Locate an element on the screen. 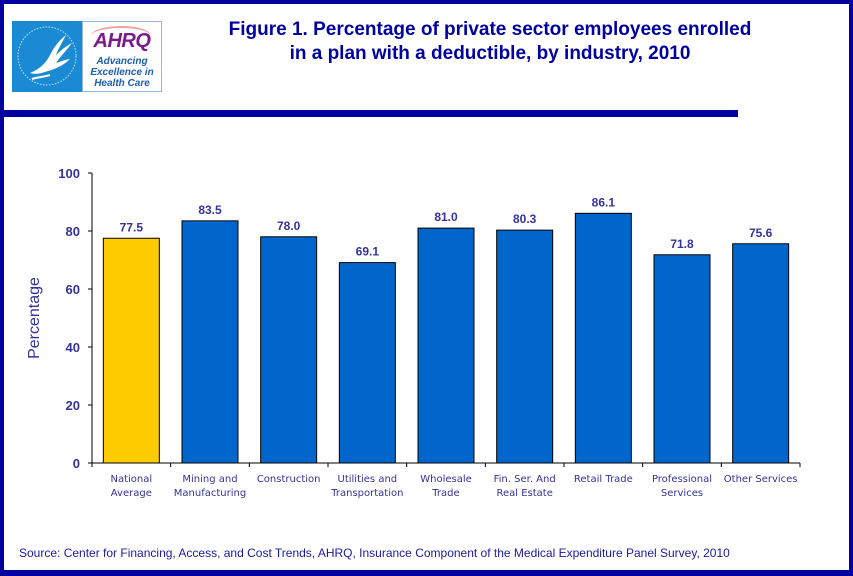 The width and height of the screenshot is (853, 576). x-tick-label: Services is located at coordinates (682, 493).